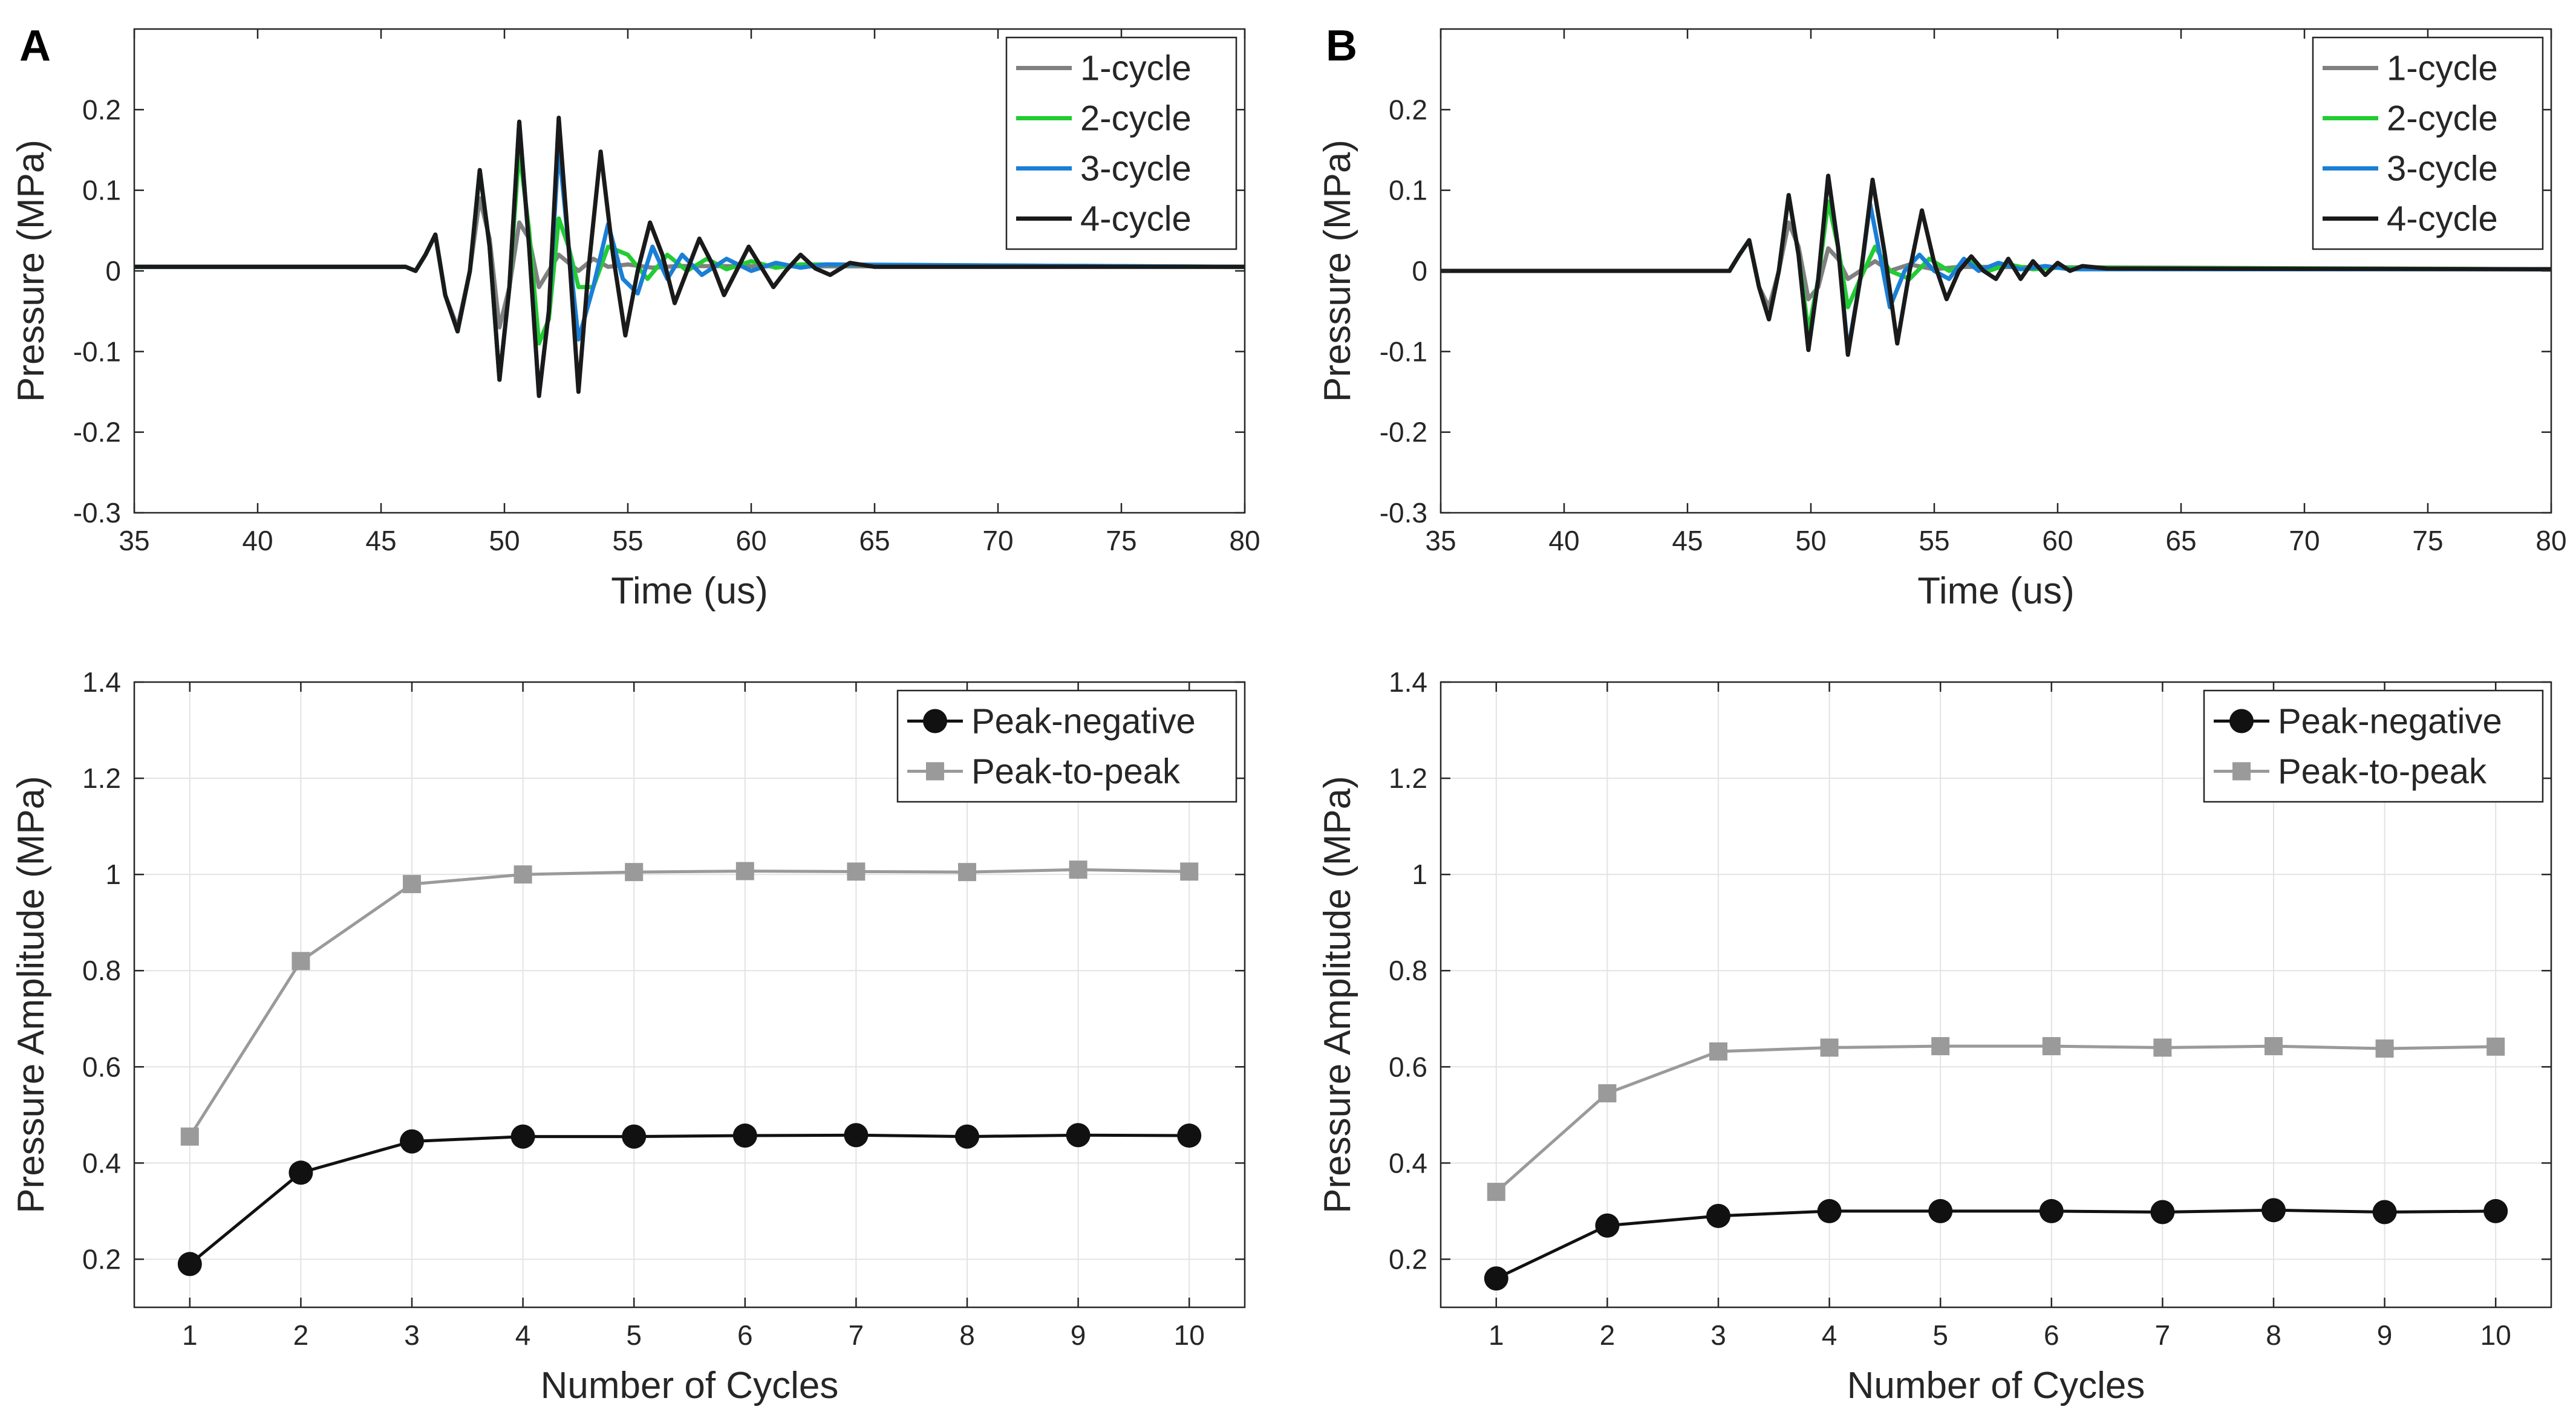 This screenshot has height=1421, width=2576. Describe the element at coordinates (301, 1335) in the screenshot. I see `x-tick-label: 2` at that location.